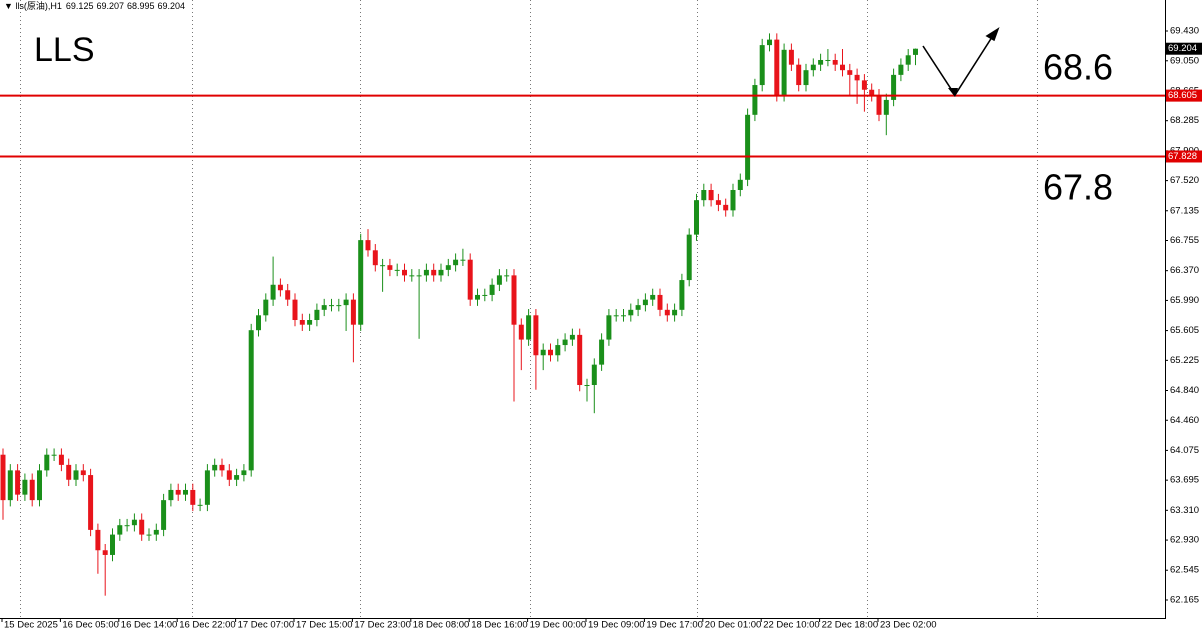 The height and width of the screenshot is (631, 1202). Describe the element at coordinates (733, 625) in the screenshot. I see `x-tick-label: 20 Dec 01:00` at that location.